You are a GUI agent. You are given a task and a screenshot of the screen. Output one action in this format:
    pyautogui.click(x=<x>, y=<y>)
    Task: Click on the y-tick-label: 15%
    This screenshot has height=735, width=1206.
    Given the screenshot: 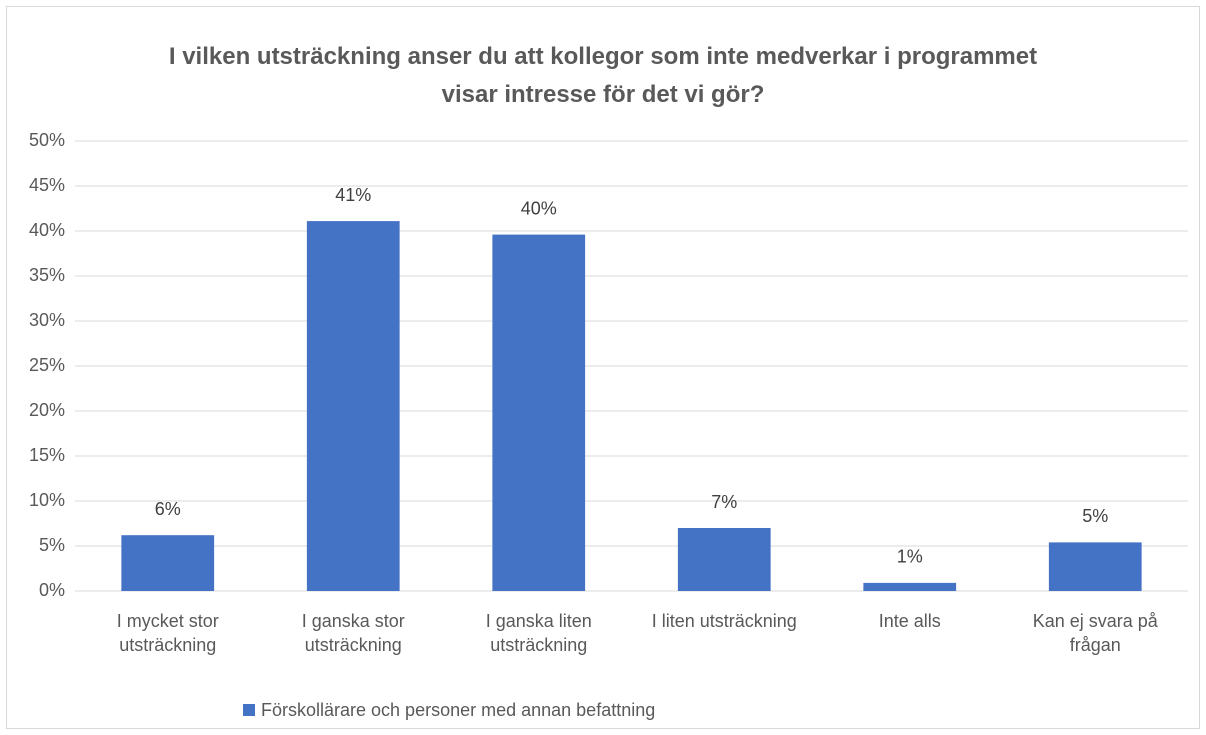 What is the action you would take?
    pyautogui.click(x=47, y=455)
    